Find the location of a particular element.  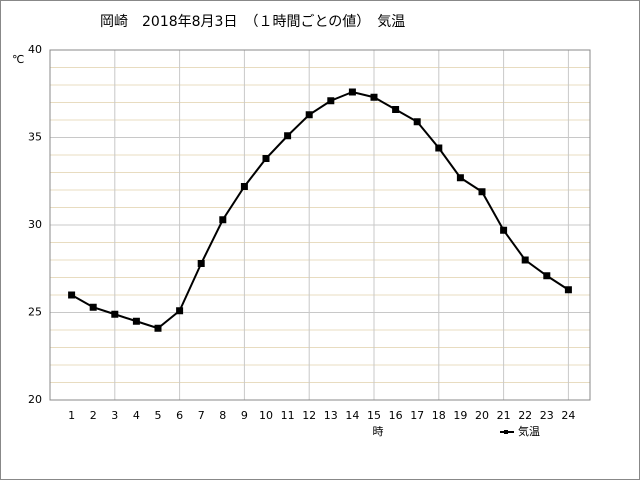

x-tick-label: 16 is located at coordinates (396, 415).